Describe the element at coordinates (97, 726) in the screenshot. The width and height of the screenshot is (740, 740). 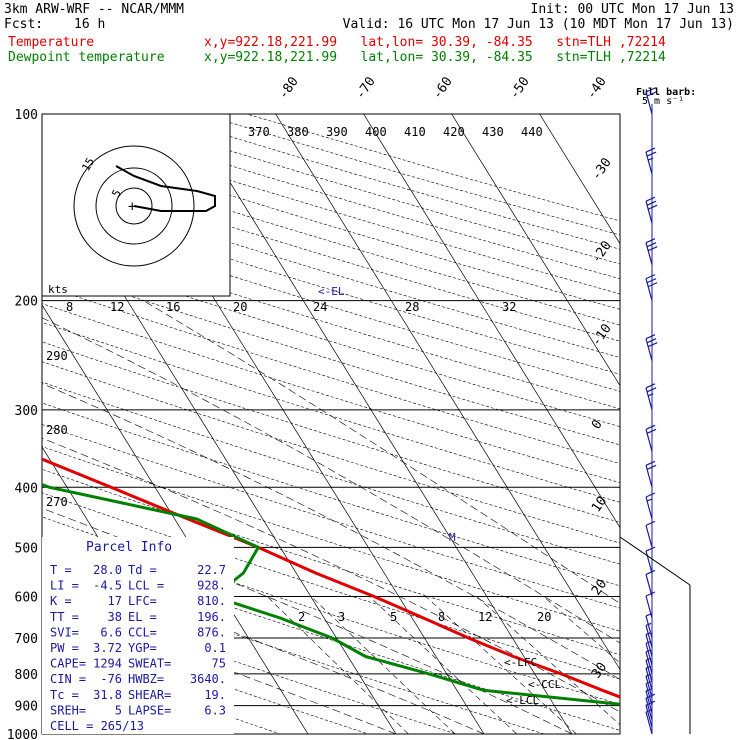
I see `parcel-cell-motion: CELL = 265/13` at that location.